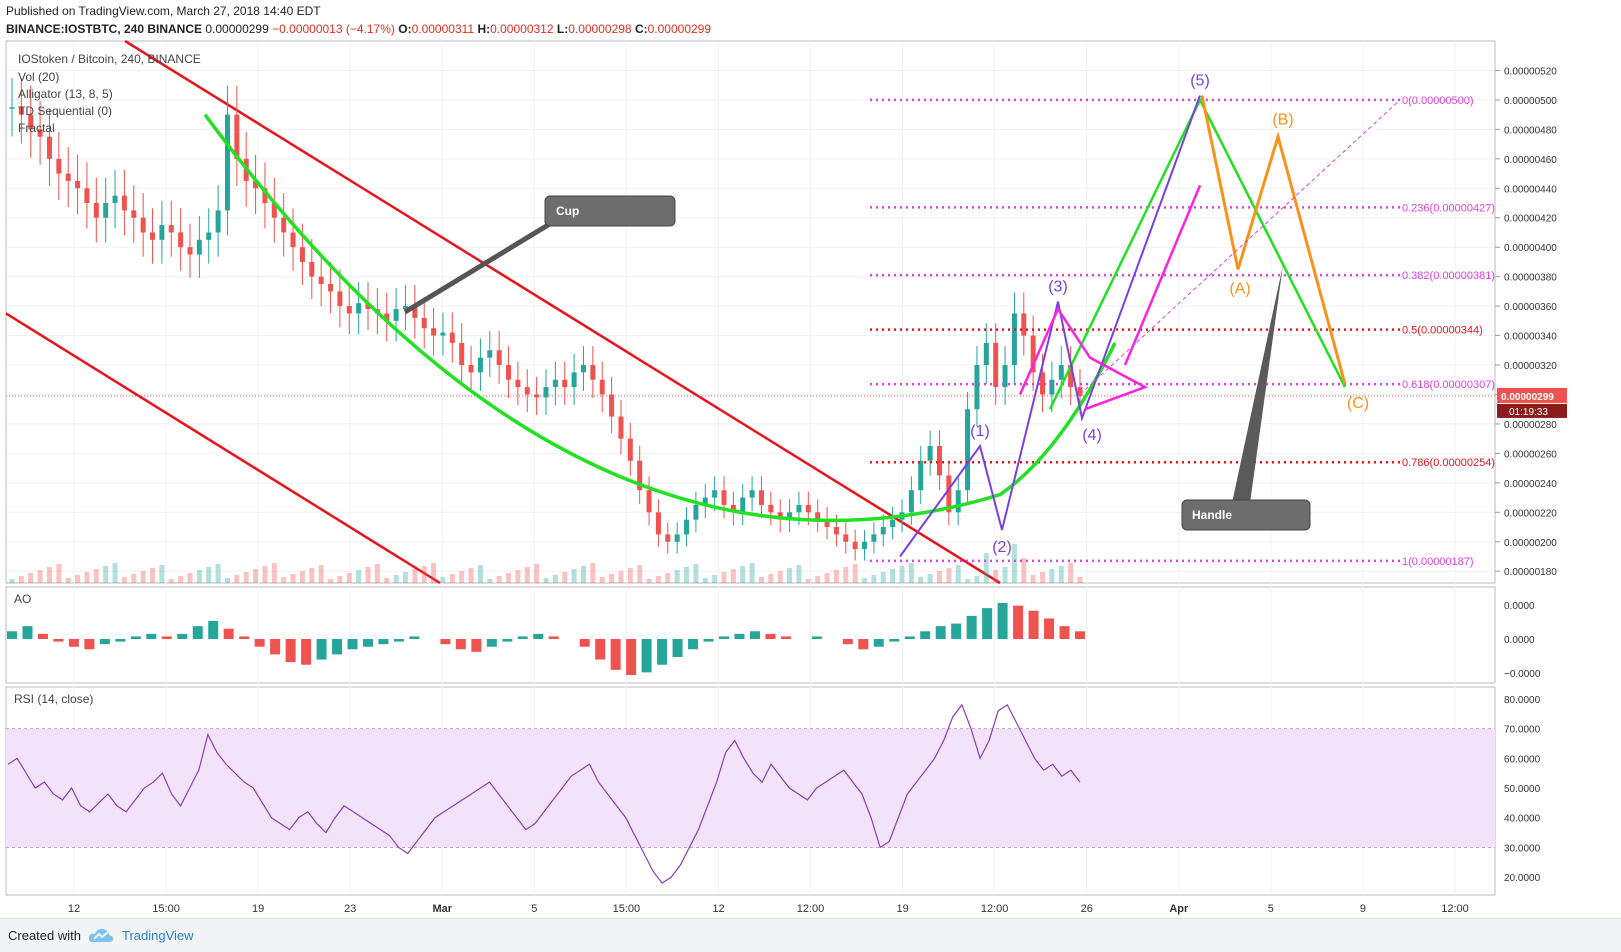  What do you see at coordinates (443, 29) in the screenshot?
I see `ohlc-open: 0.00000311` at bounding box center [443, 29].